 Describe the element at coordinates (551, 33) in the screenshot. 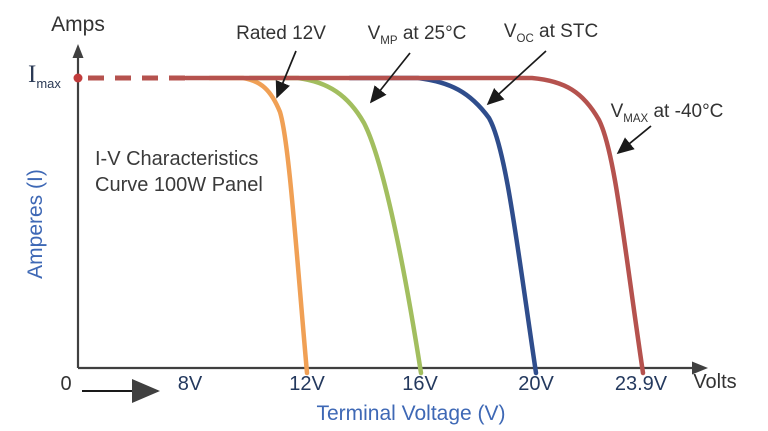

I see `annotation-voc: VOC at STC` at that location.